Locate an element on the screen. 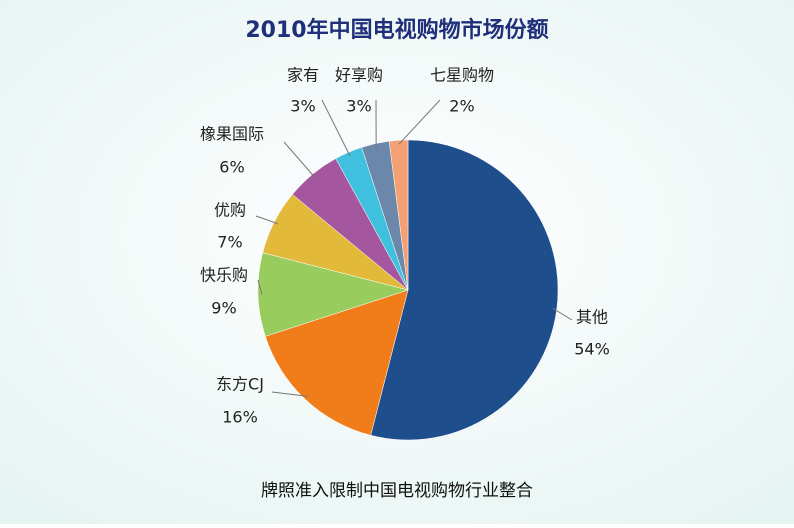  slice-label: 七星购物 is located at coordinates (462, 75).